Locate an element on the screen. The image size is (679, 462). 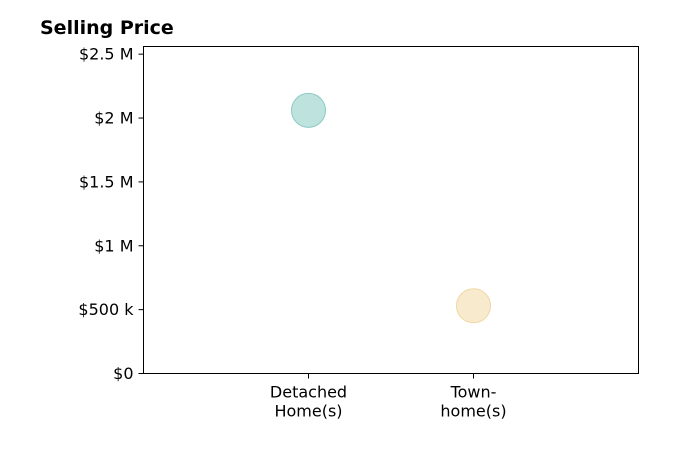
chart-title: Selling Price is located at coordinates (107, 28).